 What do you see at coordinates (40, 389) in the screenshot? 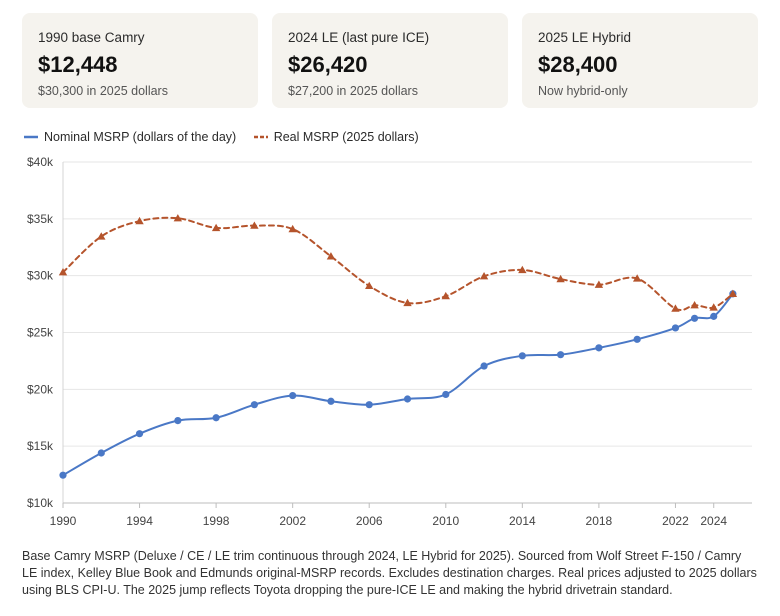
I see `y-tick-label: $20k` at bounding box center [40, 389].